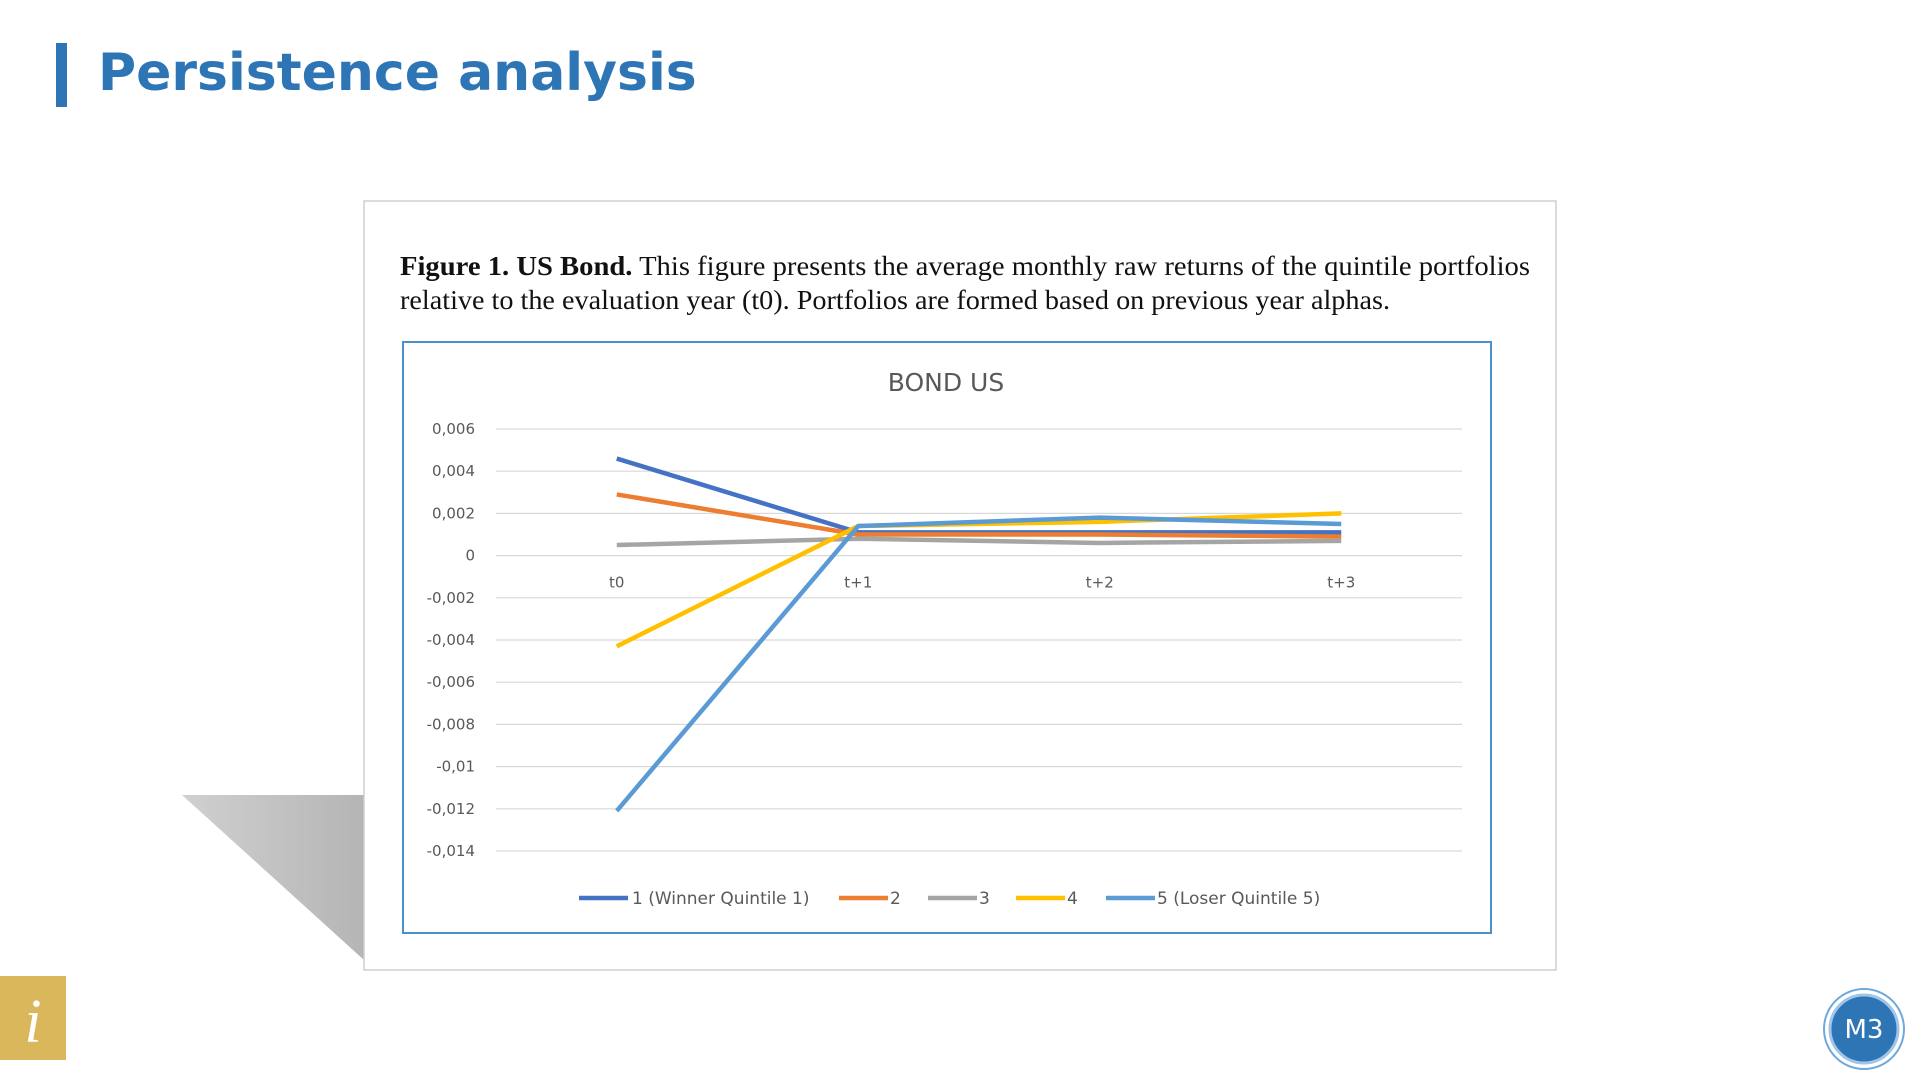 Image resolution: width=1920 pixels, height=1080 pixels. What do you see at coordinates (451, 640) in the screenshot?
I see `y-tick-label: -0,004` at bounding box center [451, 640].